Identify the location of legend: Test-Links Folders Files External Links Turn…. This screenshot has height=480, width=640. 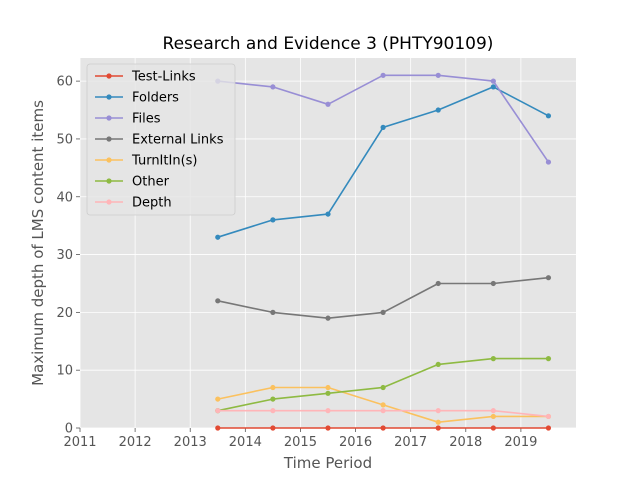
(161, 139).